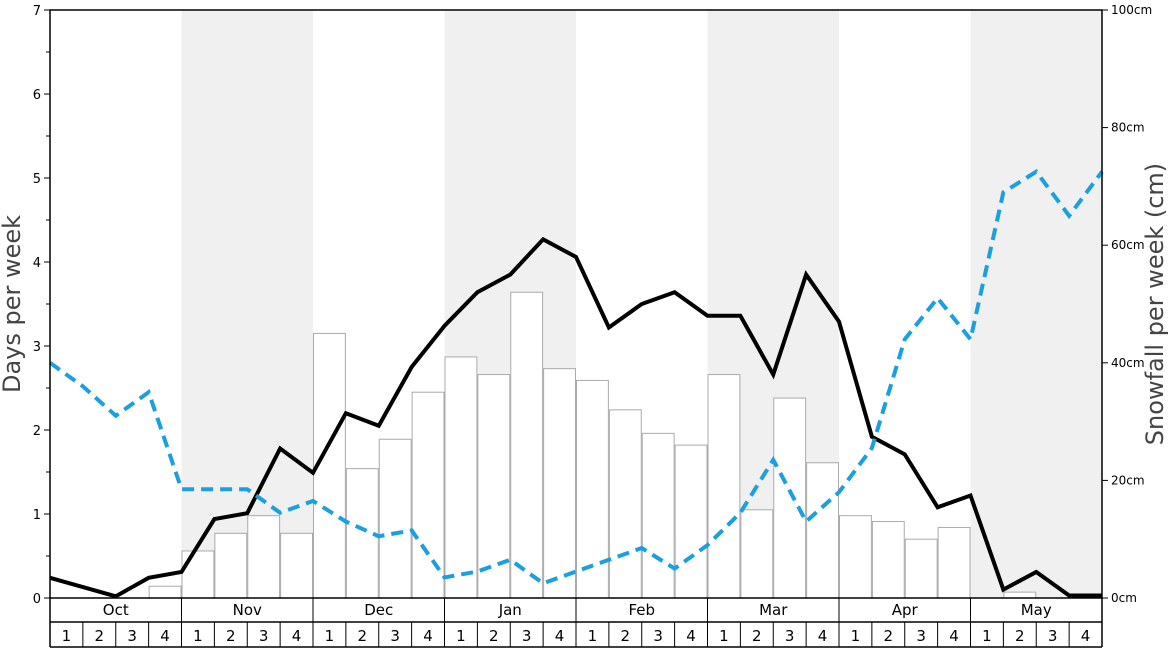  I want to click on month-label-feb: Feb, so click(641, 610).